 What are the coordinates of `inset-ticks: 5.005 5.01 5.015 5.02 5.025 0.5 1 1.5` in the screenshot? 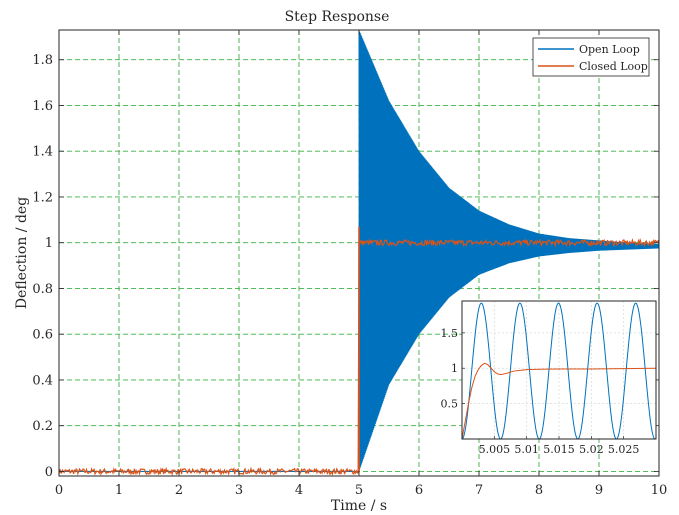 It's located at (540, 391).